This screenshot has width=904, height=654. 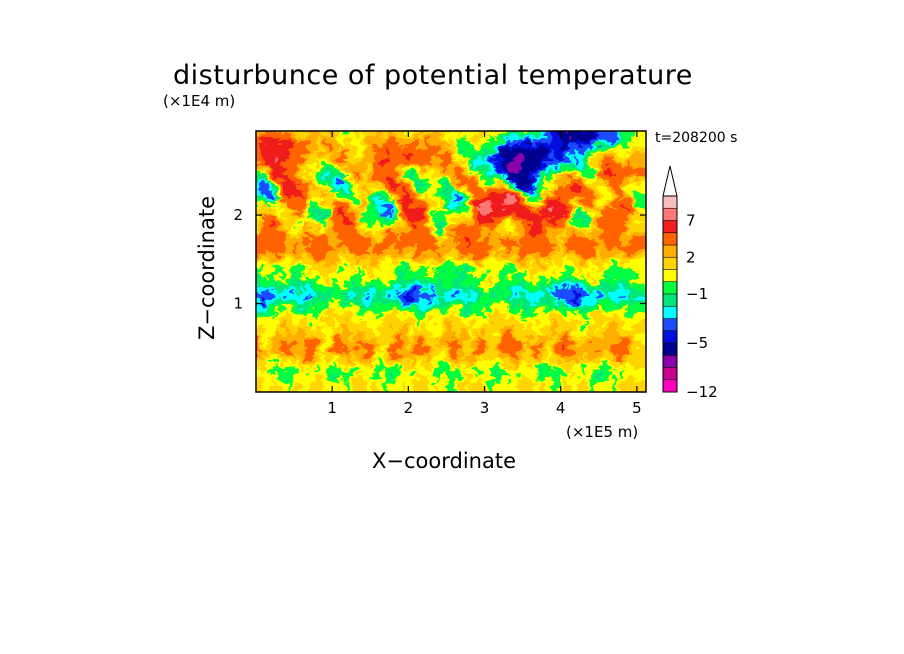 What do you see at coordinates (561, 408) in the screenshot?
I see `x-tick-label: 4` at bounding box center [561, 408].